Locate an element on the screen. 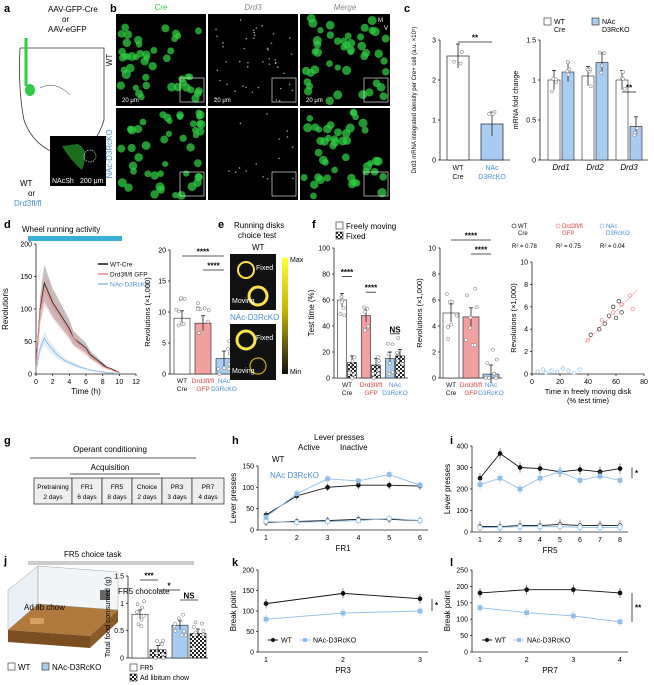 This screenshot has height=685, width=654. cage-chow: Ad lib chow is located at coordinates (44, 607).